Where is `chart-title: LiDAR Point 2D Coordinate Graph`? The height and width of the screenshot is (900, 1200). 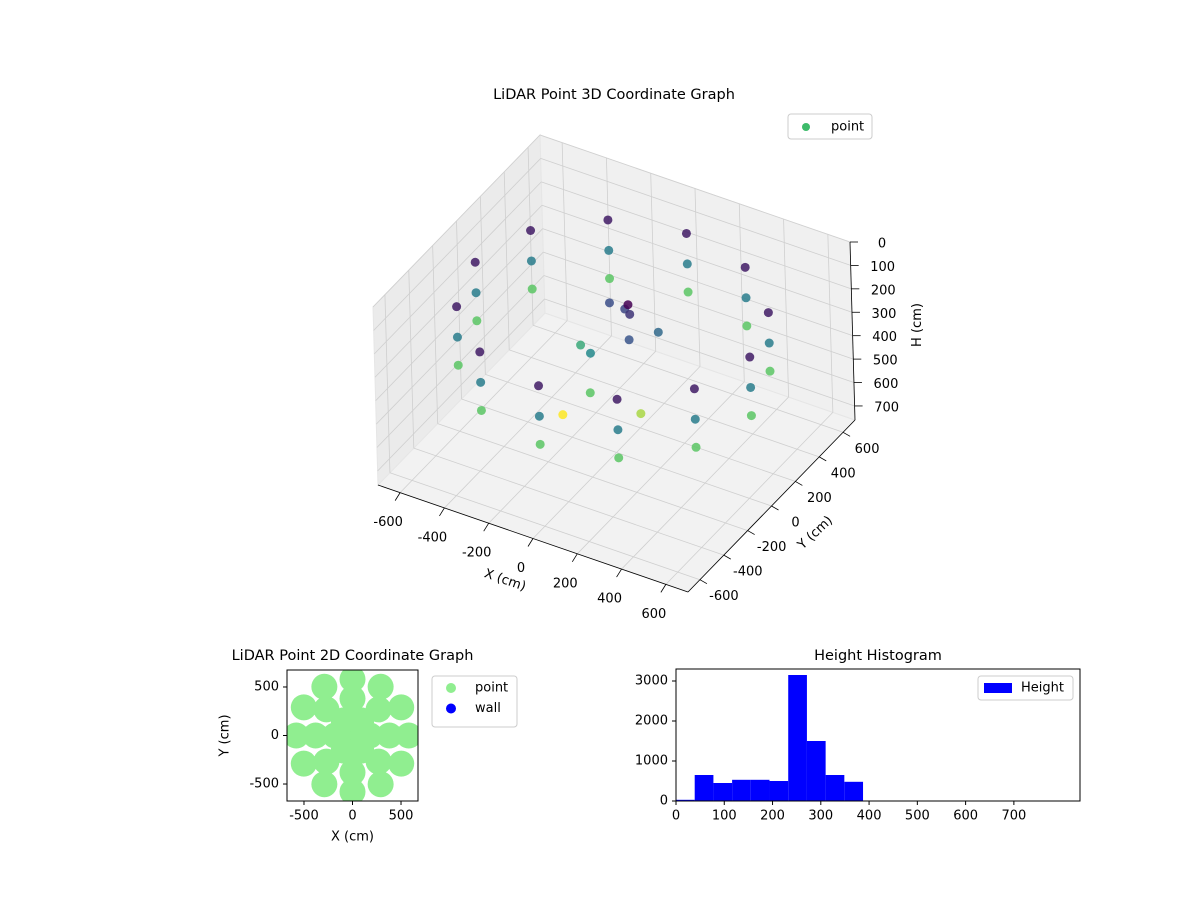
chart-title: LiDAR Point 2D Coordinate Graph is located at coordinates (353, 656).